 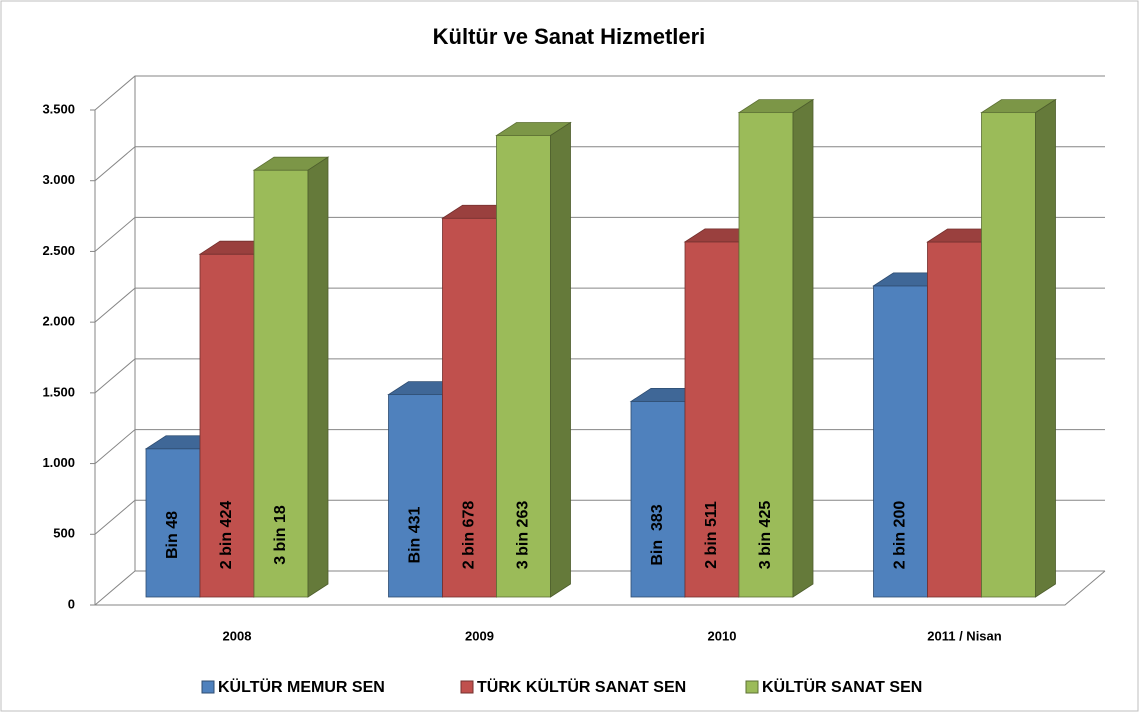 I want to click on data-label: 2 bin 200, so click(x=900, y=535).